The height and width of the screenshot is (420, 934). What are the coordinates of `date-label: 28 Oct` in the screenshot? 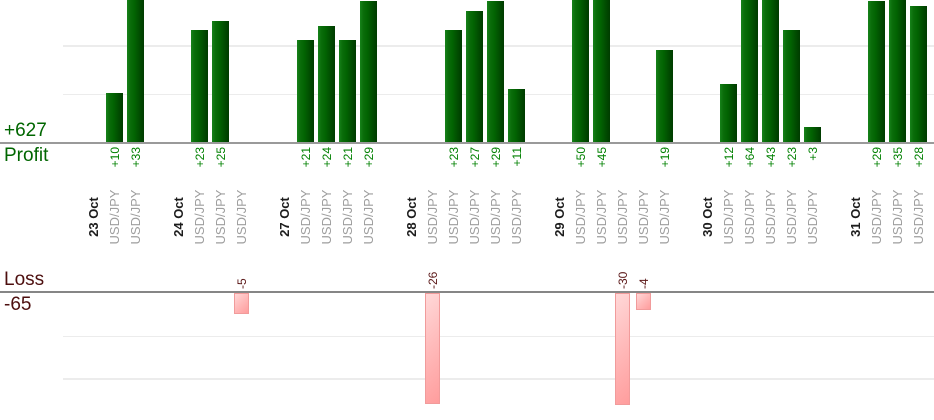 It's located at (411, 217).